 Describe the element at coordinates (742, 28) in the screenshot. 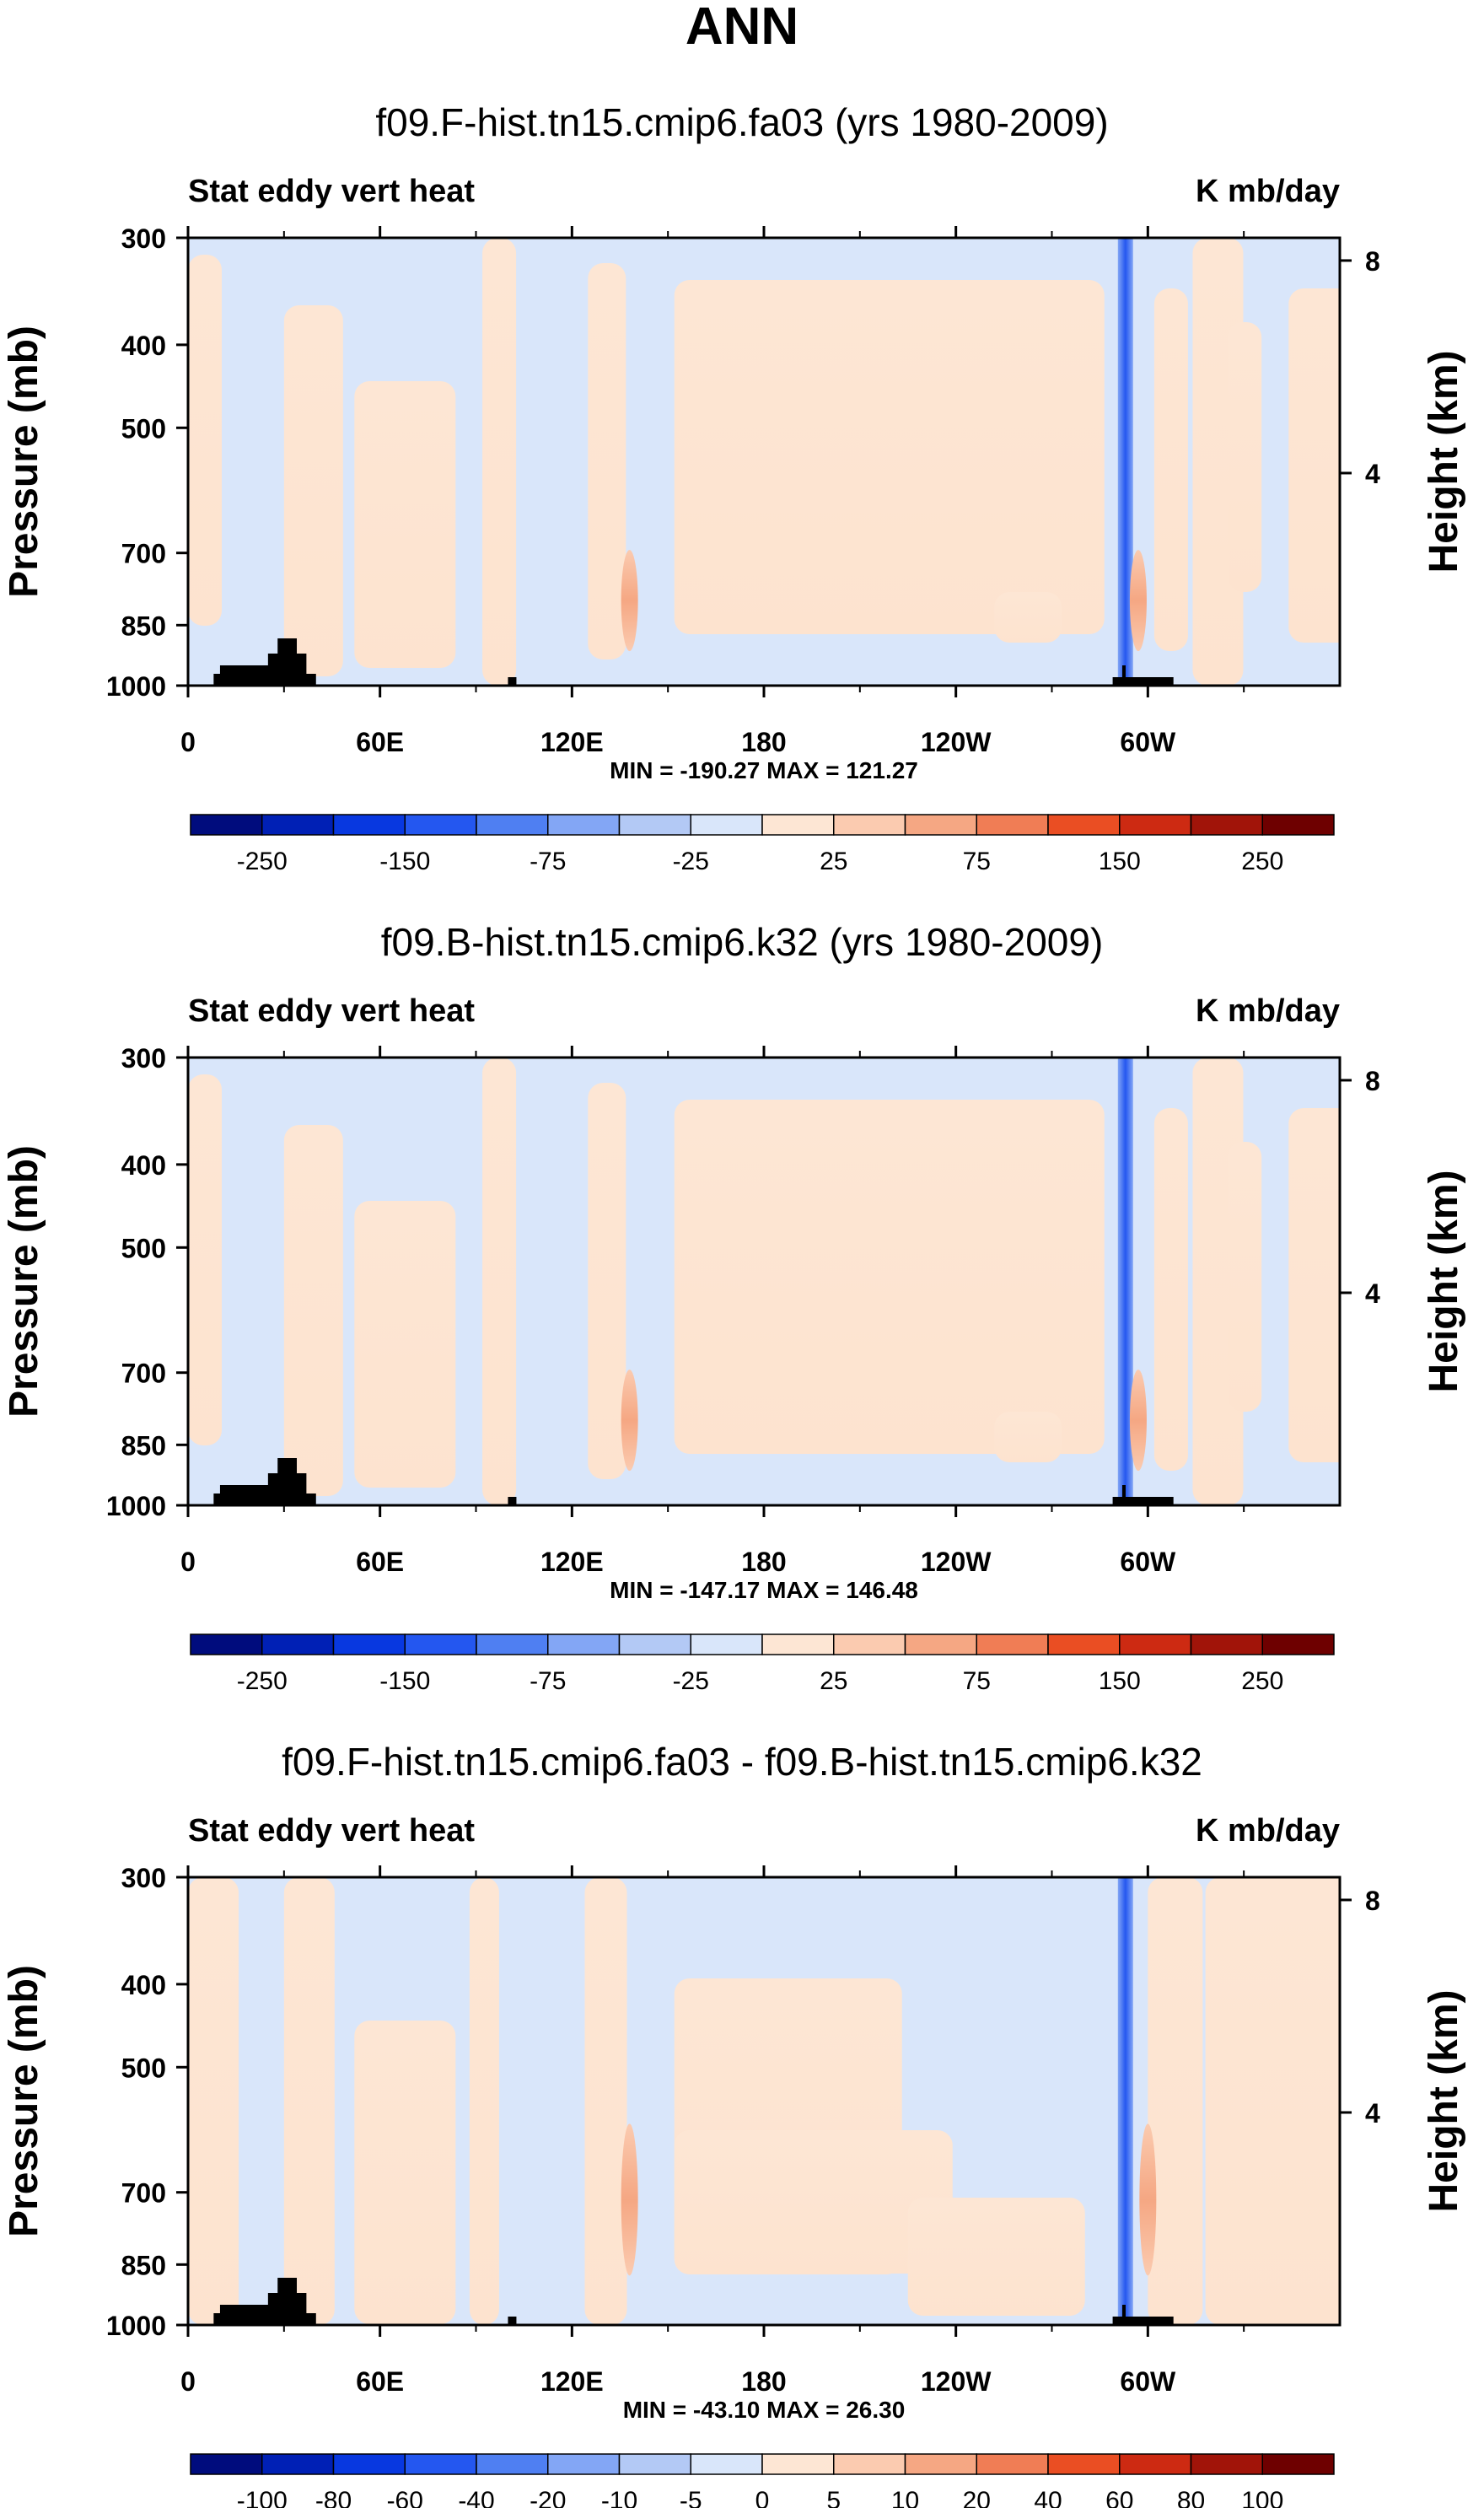

I see `main-title: ANN` at that location.